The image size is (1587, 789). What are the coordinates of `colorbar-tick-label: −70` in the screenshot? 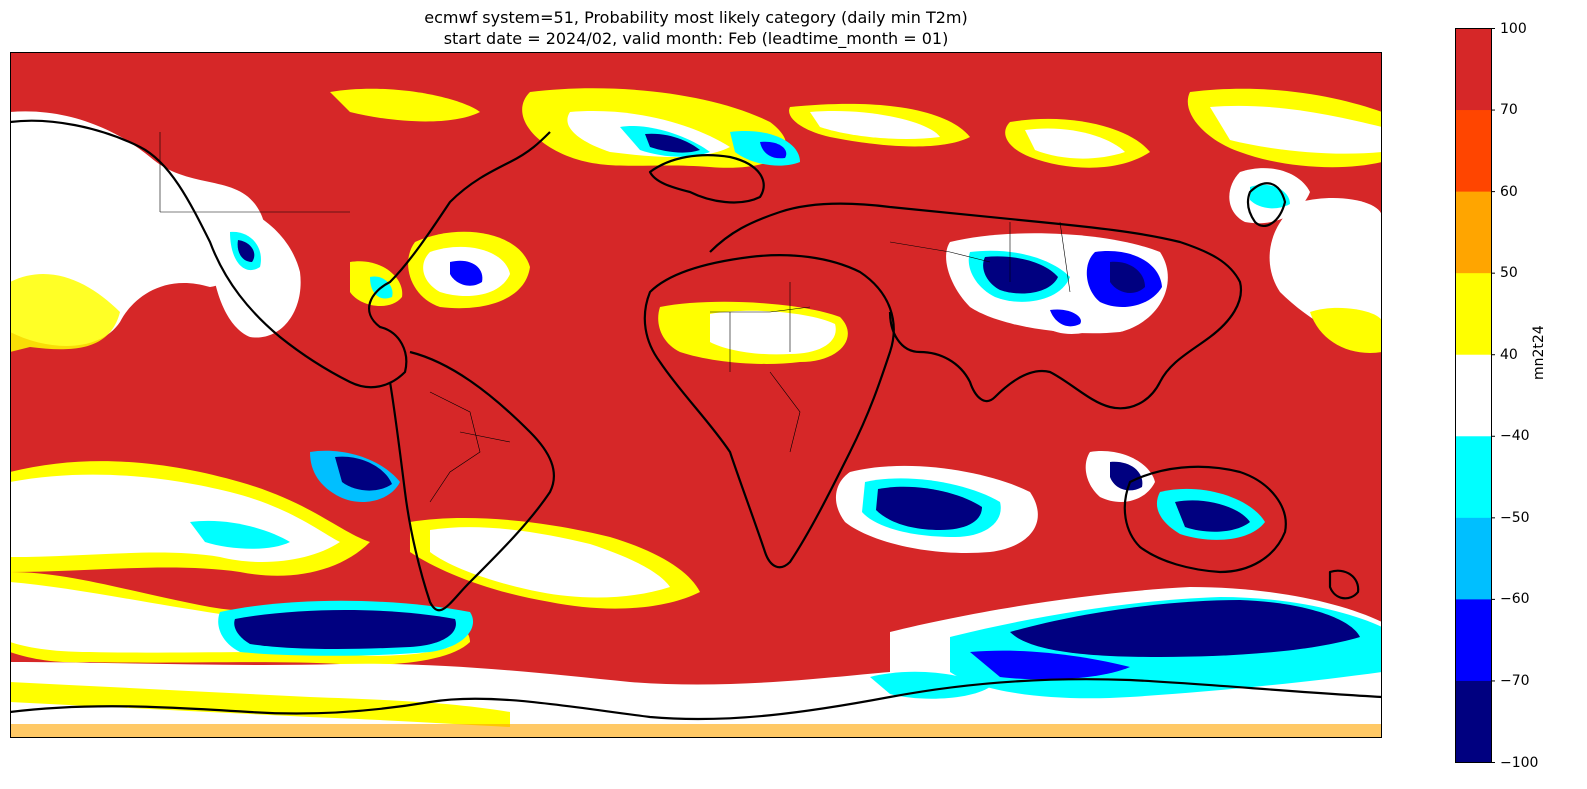 It's located at (1515, 680).